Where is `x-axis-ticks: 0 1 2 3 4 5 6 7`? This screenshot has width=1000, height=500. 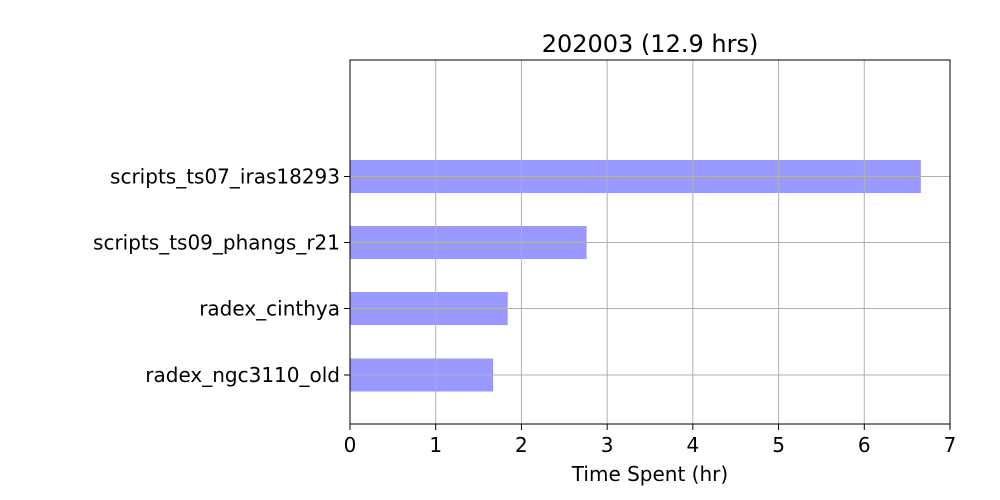
x-axis-ticks: 0 1 2 3 4 5 6 7 is located at coordinates (650, 440).